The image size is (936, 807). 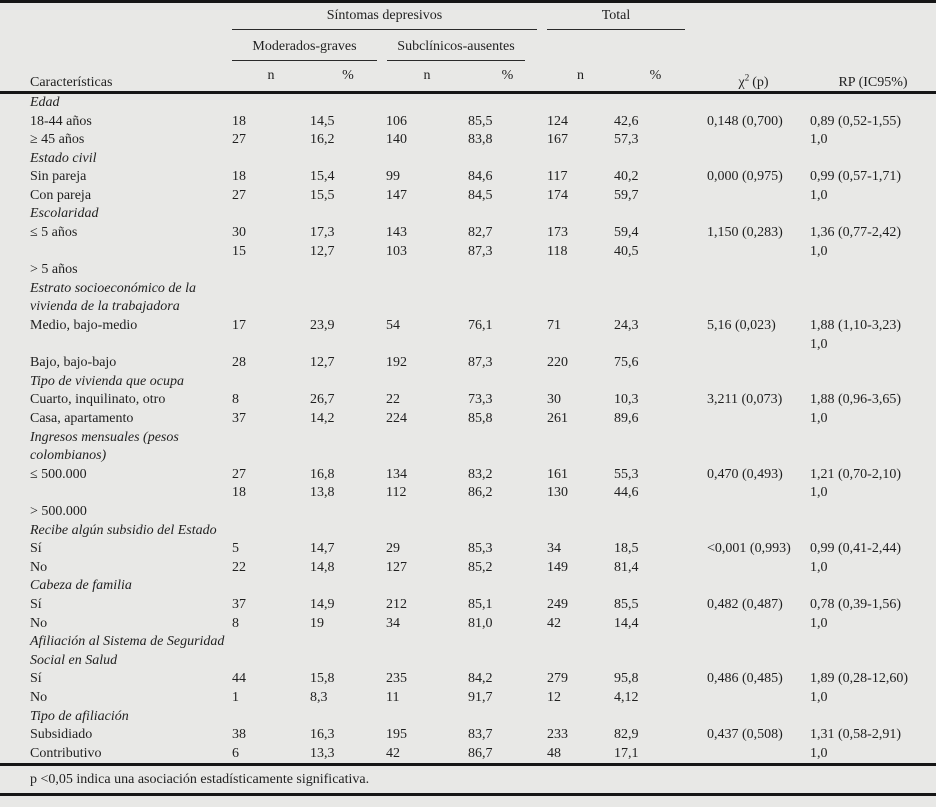 What do you see at coordinates (480, 604) in the screenshot?
I see `cell-subclinicos-pct: 85,1` at bounding box center [480, 604].